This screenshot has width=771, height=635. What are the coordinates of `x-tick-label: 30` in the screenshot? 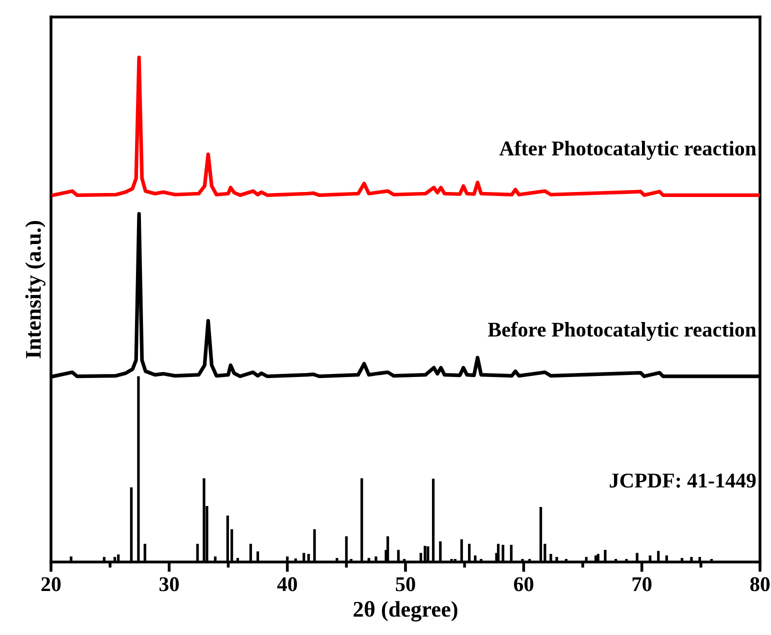 It's located at (169, 584).